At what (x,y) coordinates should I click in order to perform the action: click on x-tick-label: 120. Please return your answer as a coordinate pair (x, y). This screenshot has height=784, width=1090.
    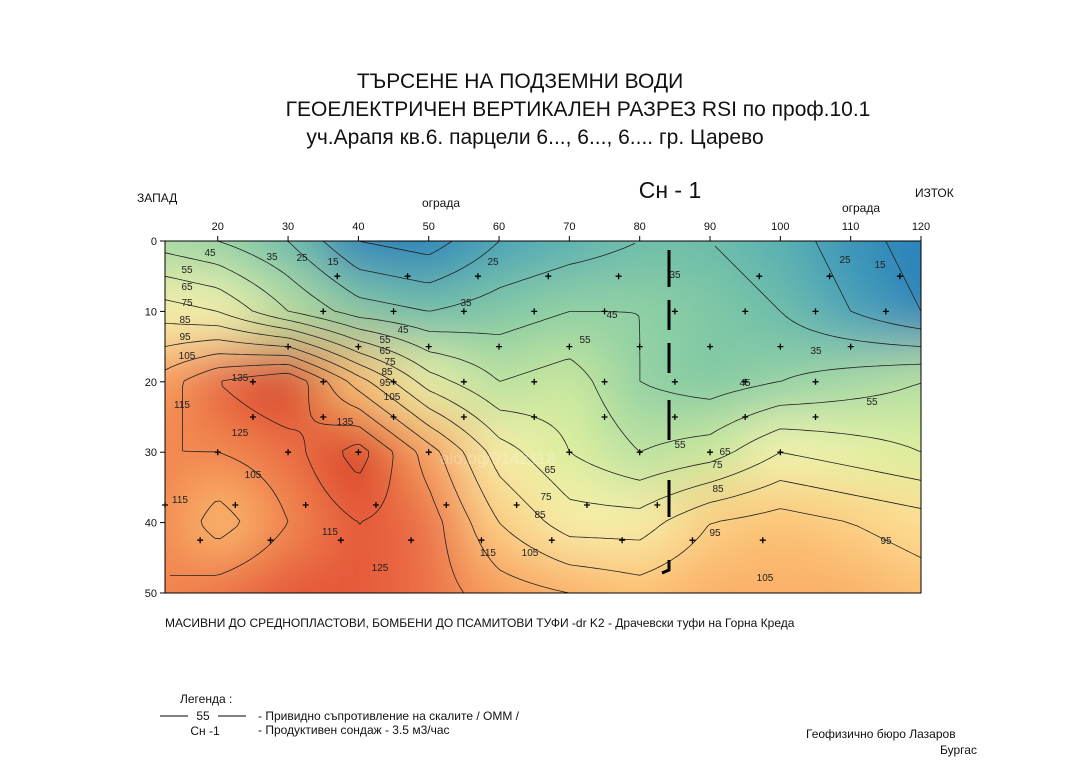
    Looking at the image, I should click on (921, 227).